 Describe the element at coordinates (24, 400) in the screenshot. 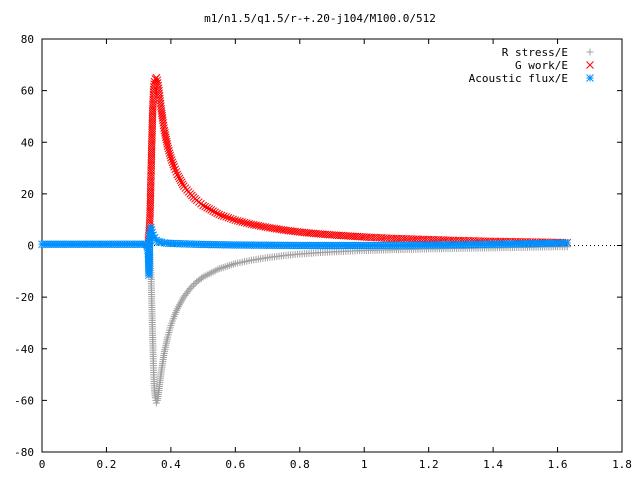

I see `y-tick-label: -60` at that location.